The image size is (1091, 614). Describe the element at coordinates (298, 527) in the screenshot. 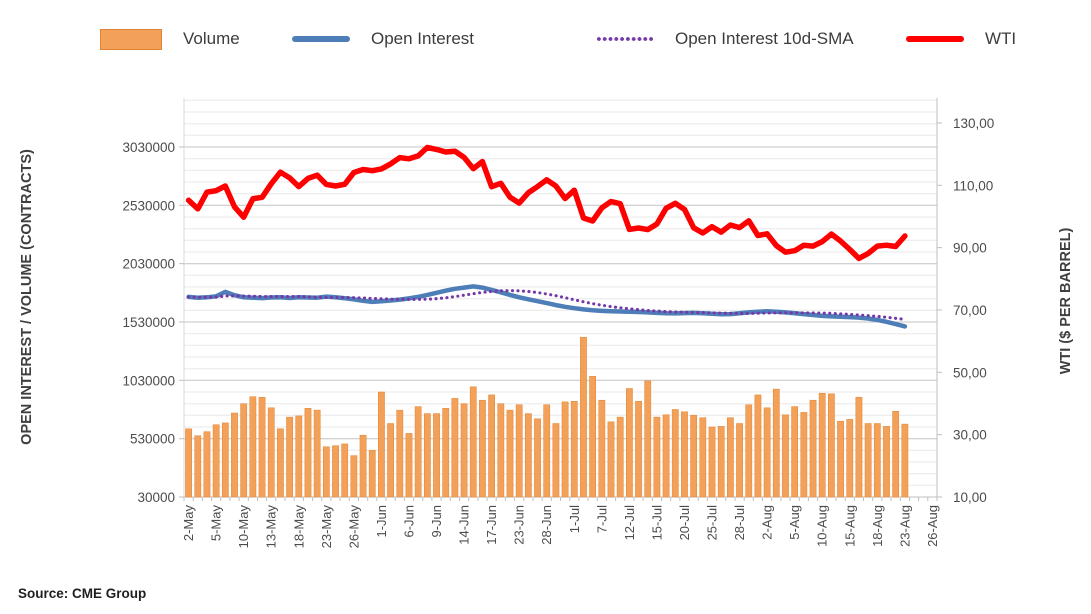

I see `x-axis-tick-label: 18-May` at that location.